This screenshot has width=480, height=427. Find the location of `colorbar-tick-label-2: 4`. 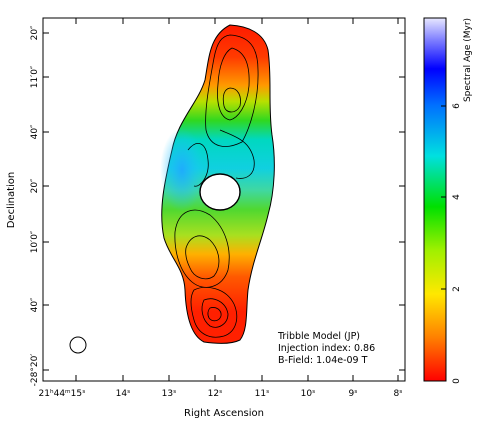

colorbar-tick-label-2: 4 is located at coordinates (457, 197).